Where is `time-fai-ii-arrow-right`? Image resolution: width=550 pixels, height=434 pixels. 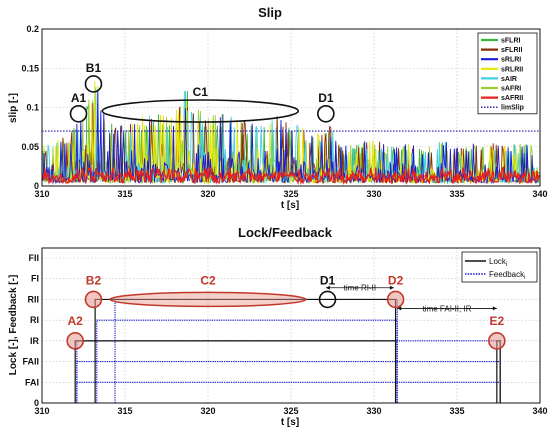
time-fai-ii-arrow-right is located at coordinates (494, 308).